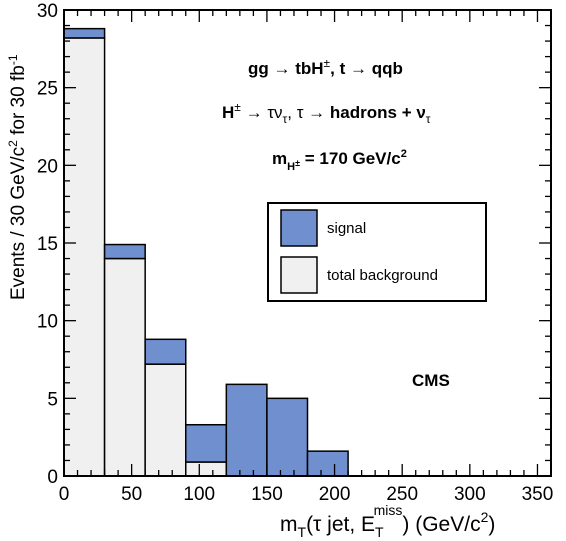  What do you see at coordinates (335, 494) in the screenshot?
I see `x-tick-label: 200` at bounding box center [335, 494].